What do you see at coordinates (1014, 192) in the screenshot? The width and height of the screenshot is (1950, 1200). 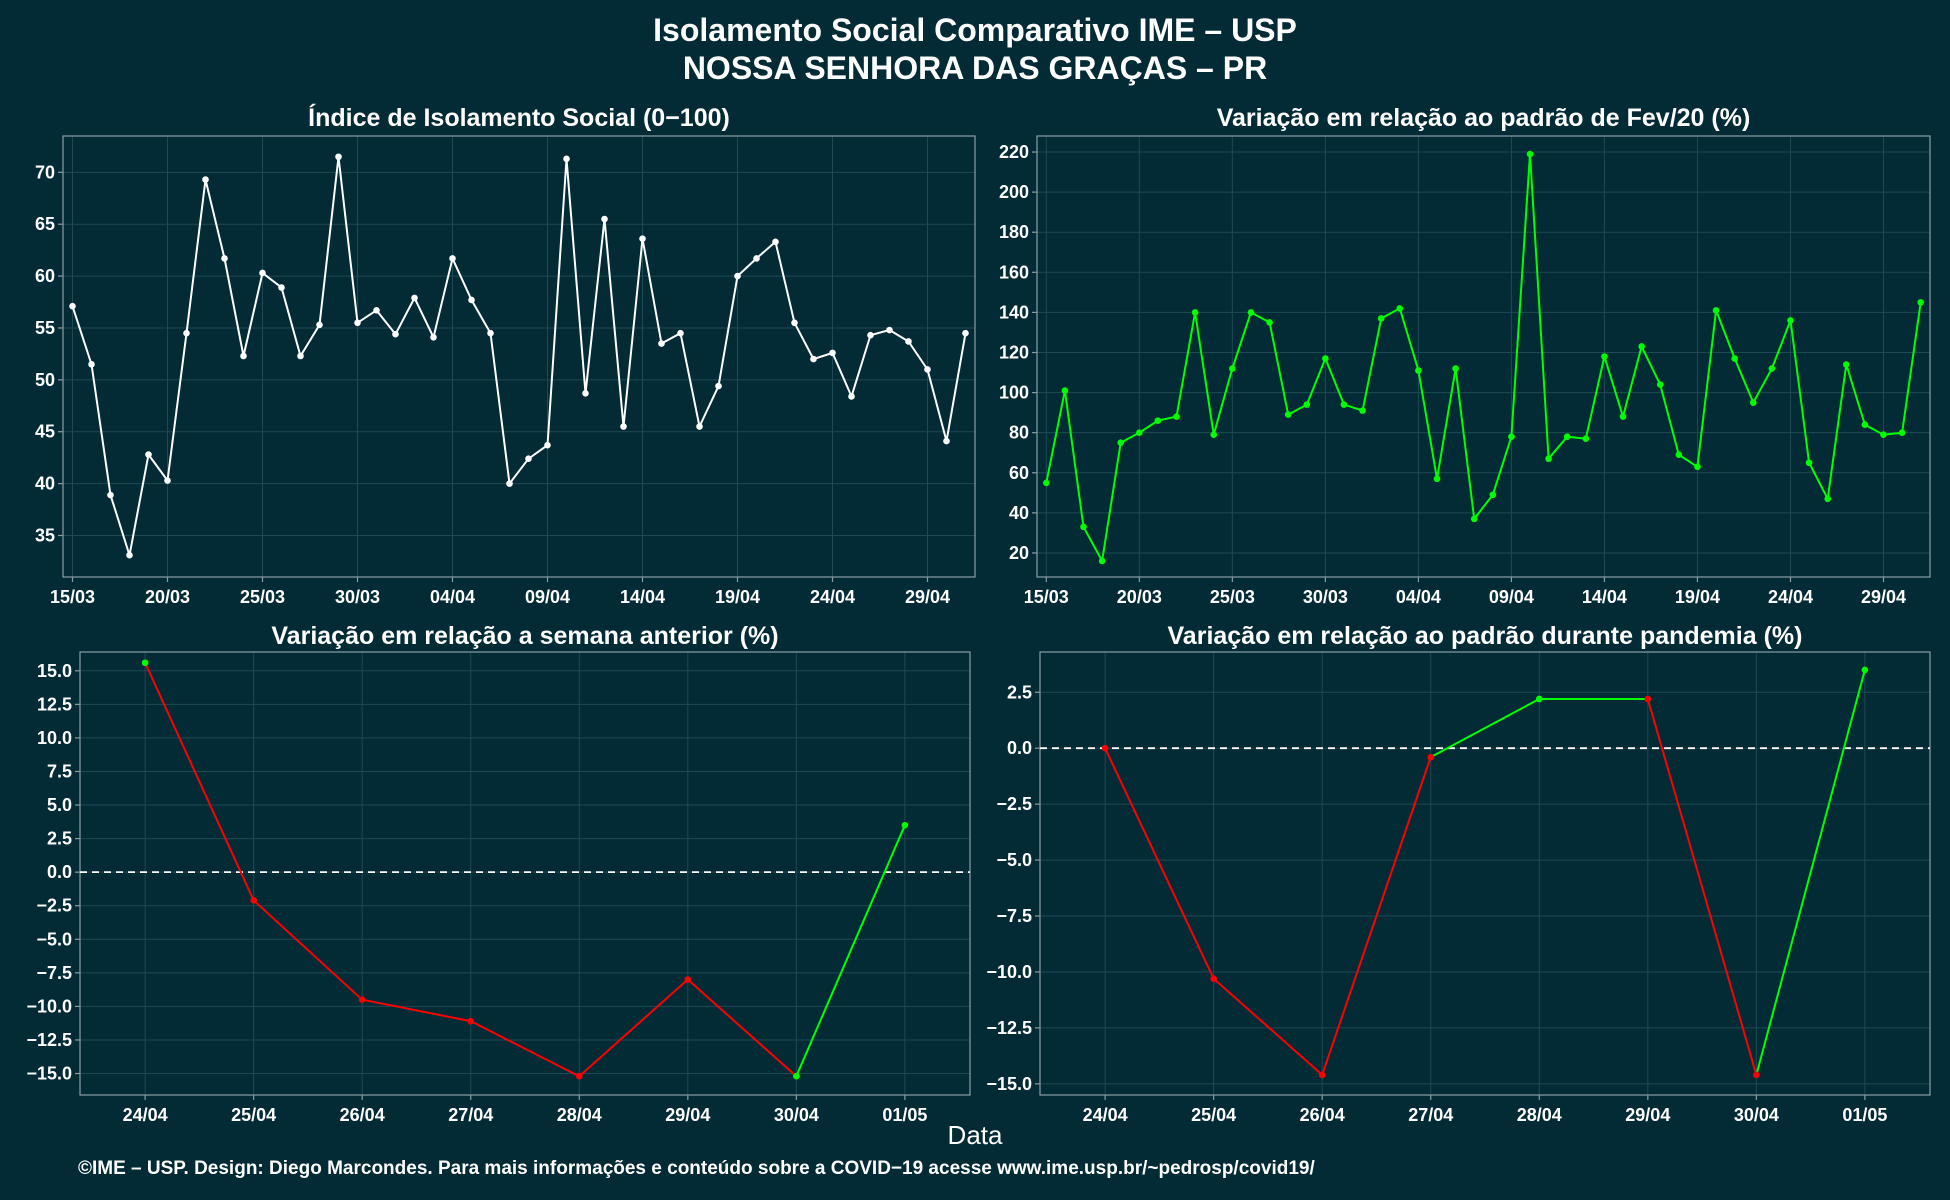 I see `y-tick-label: 200` at bounding box center [1014, 192].